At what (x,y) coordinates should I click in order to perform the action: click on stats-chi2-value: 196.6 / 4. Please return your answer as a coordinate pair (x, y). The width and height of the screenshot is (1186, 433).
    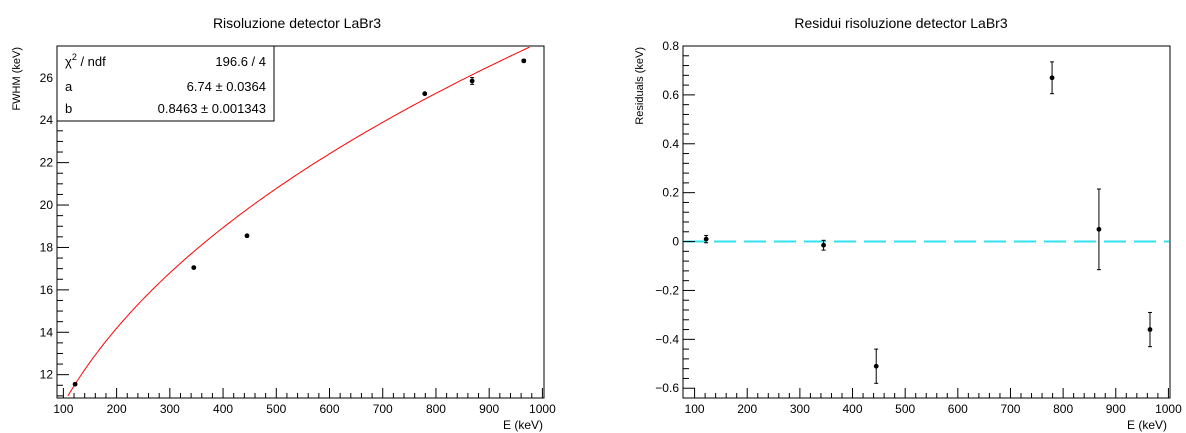
    Looking at the image, I should click on (240, 61).